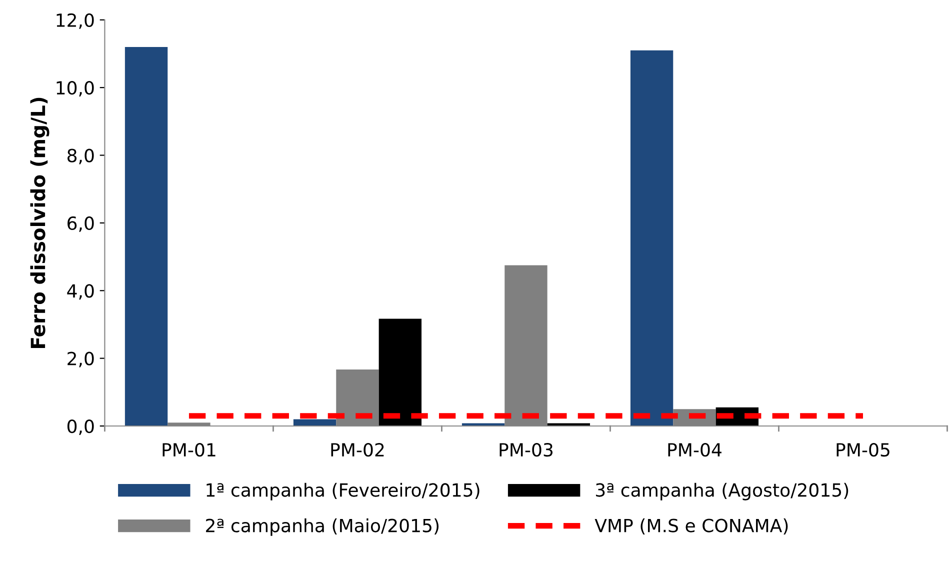 The width and height of the screenshot is (952, 568). What do you see at coordinates (863, 449) in the screenshot?
I see `x-tick-label: PM-05` at bounding box center [863, 449].